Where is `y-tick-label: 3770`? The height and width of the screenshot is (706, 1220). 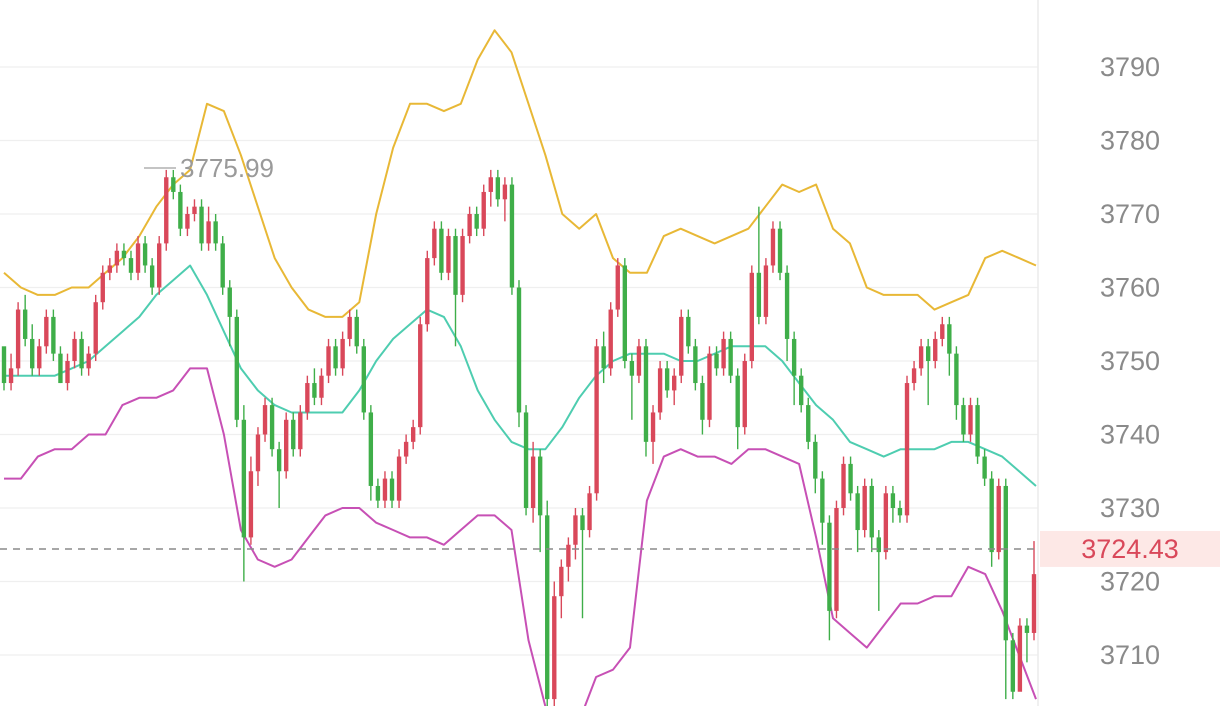 y-tick-label: 3770 is located at coordinates (1130, 214).